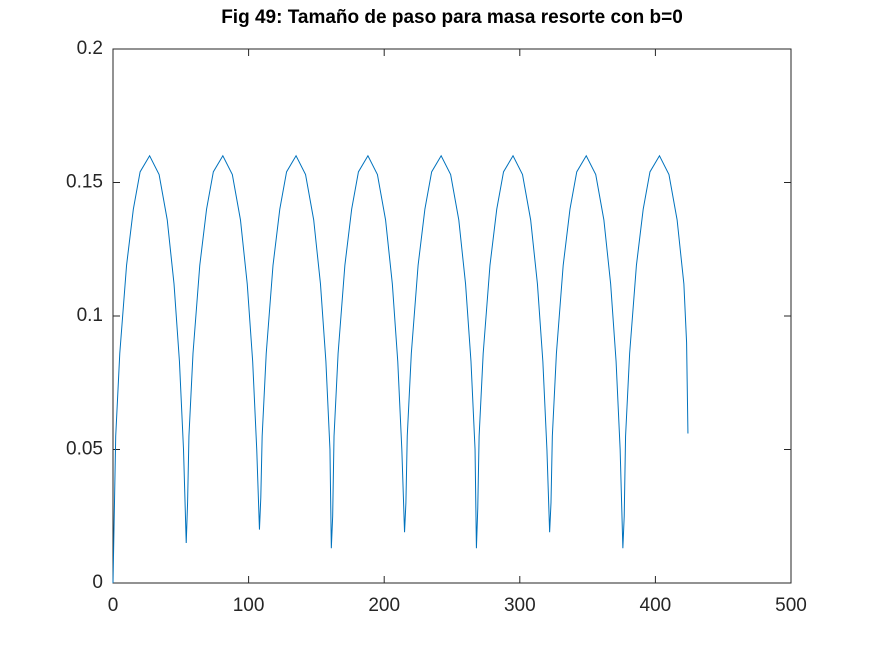 This screenshot has width=874, height=655. Describe the element at coordinates (656, 605) in the screenshot. I see `x-tick-label: 400` at that location.